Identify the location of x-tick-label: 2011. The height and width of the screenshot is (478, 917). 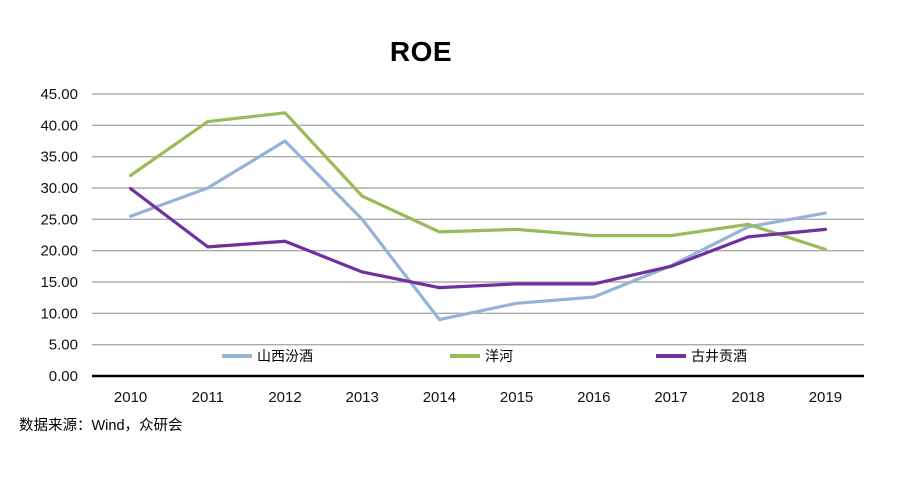
(208, 397).